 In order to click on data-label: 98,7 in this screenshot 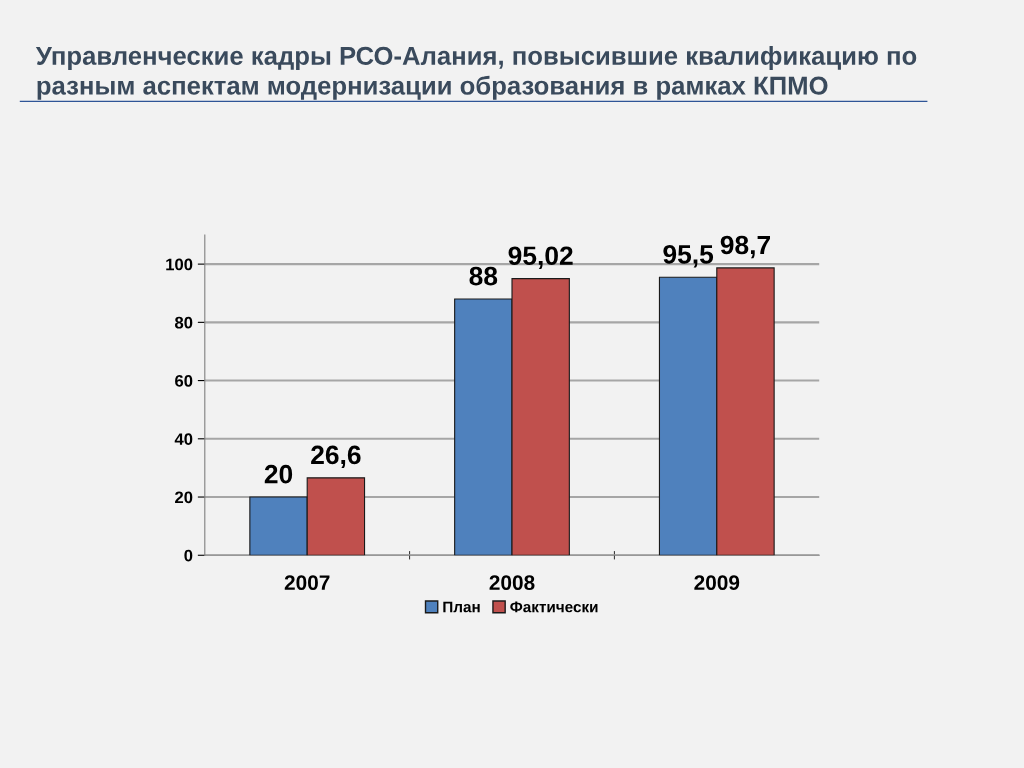, I will do `click(745, 247)`.